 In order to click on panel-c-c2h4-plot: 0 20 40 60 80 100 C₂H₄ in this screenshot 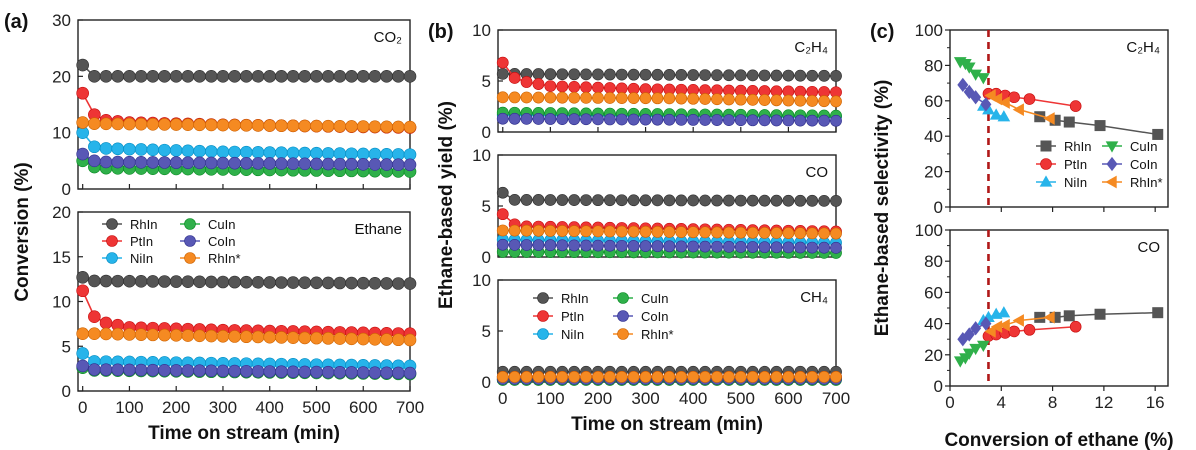, I will do `click(1042, 119)`.